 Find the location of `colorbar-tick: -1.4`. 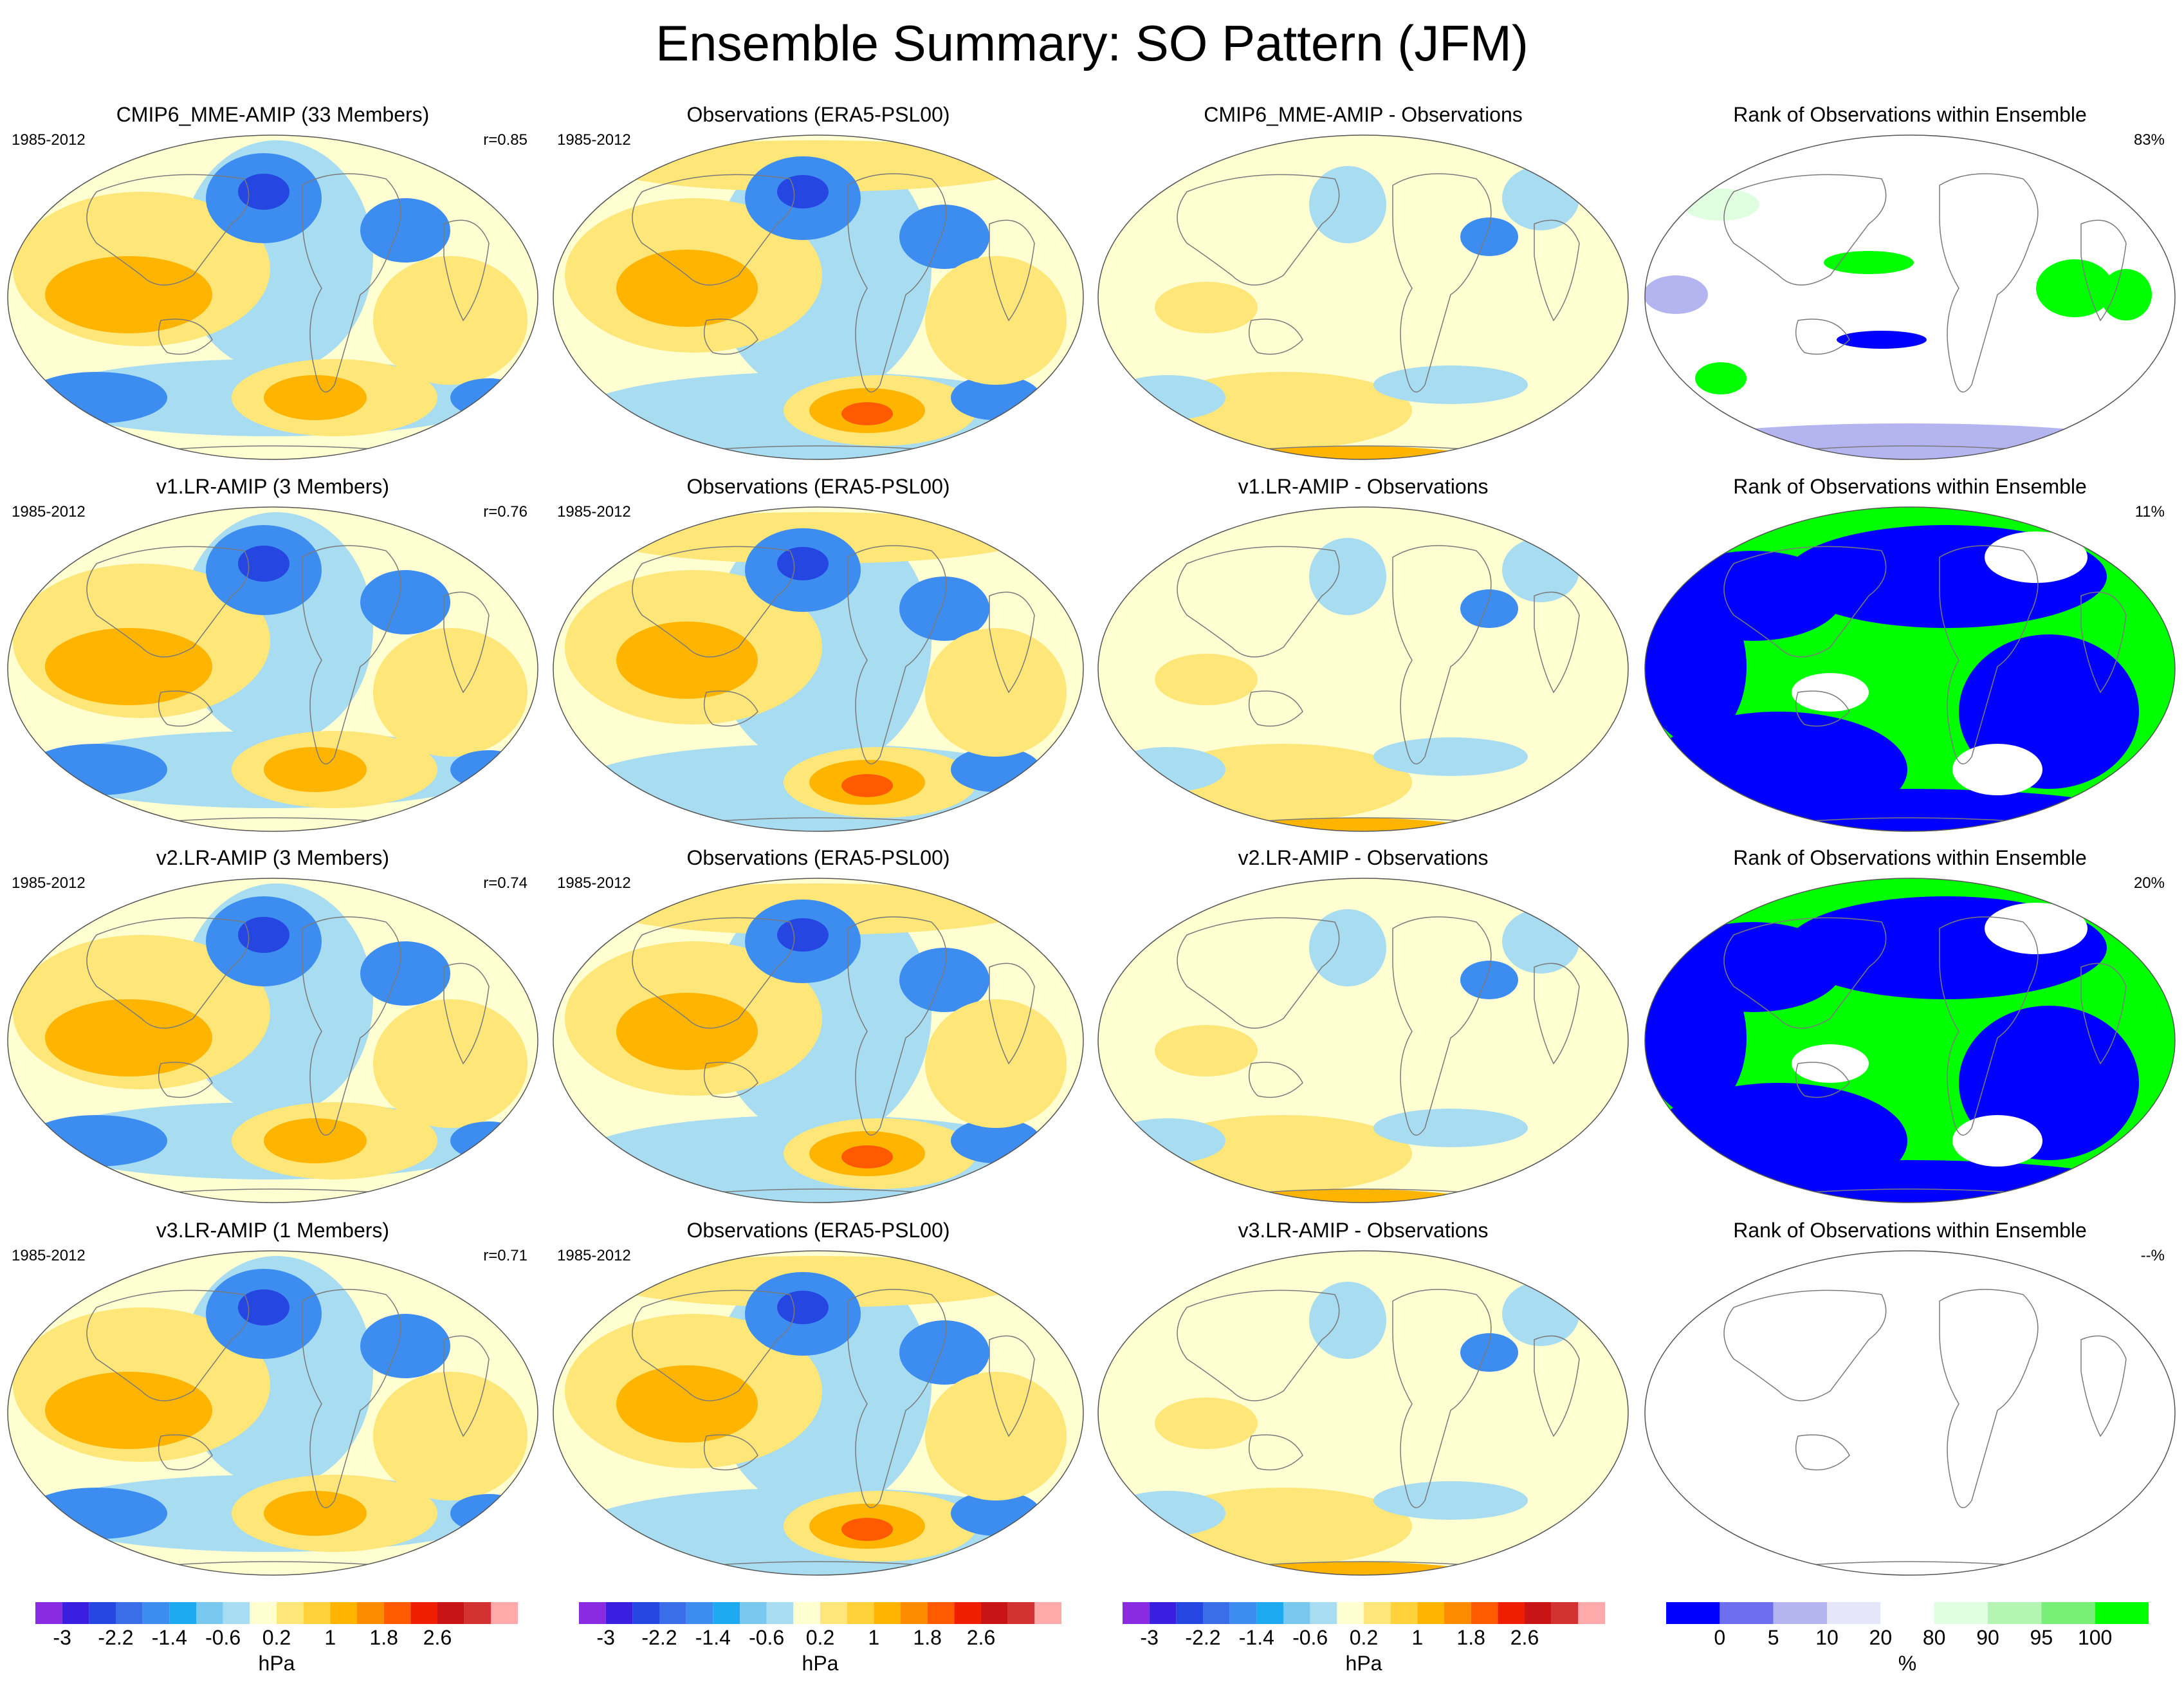

colorbar-tick: -1.4 is located at coordinates (713, 1637).